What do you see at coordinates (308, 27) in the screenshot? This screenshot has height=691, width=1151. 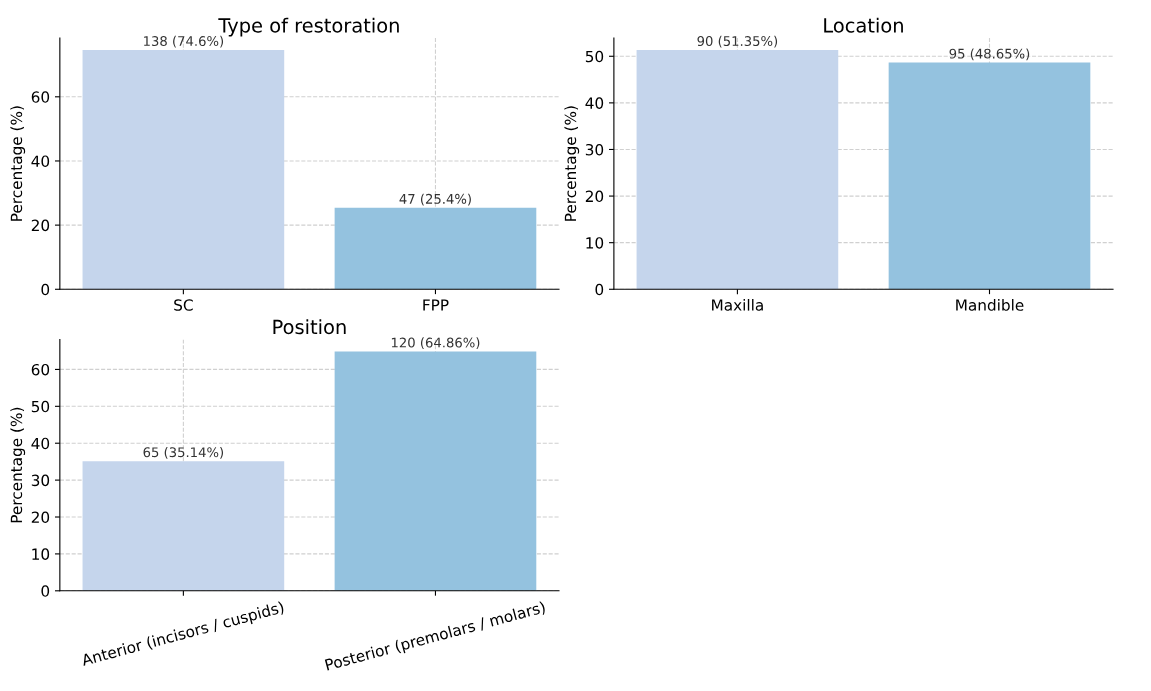 I see `chart-title: Type of restoration` at bounding box center [308, 27].